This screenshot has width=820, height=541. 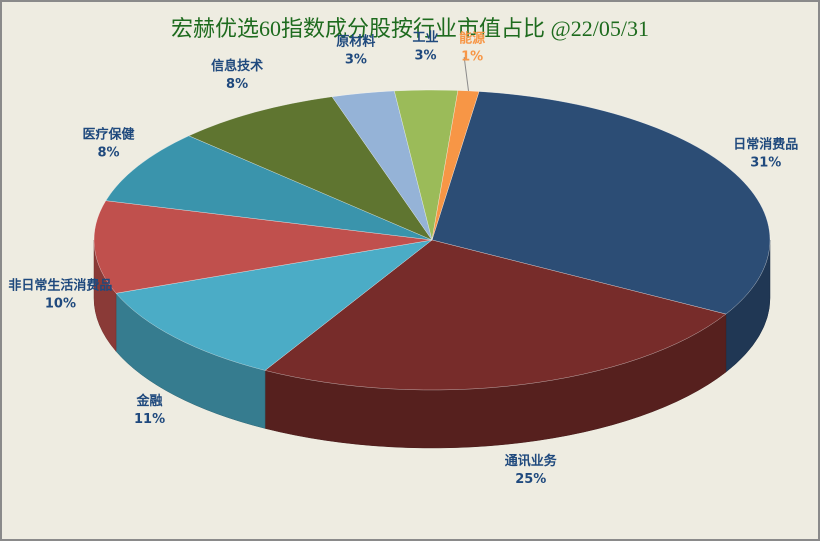 What do you see at coordinates (466, 74) in the screenshot?
I see `leader-line` at bounding box center [466, 74].